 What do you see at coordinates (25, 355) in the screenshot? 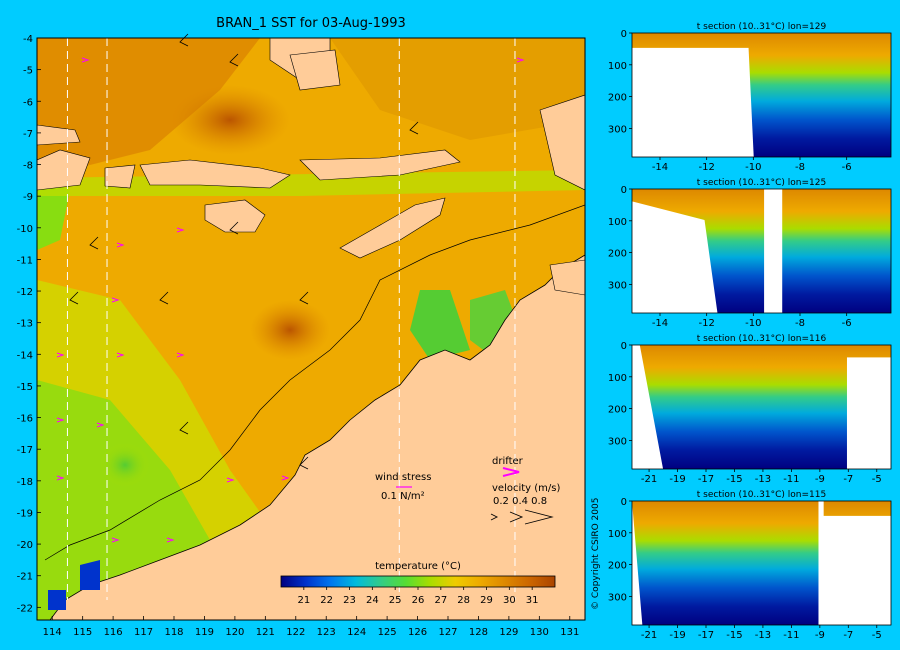
I see `map-ytick-label: -14` at bounding box center [25, 355].